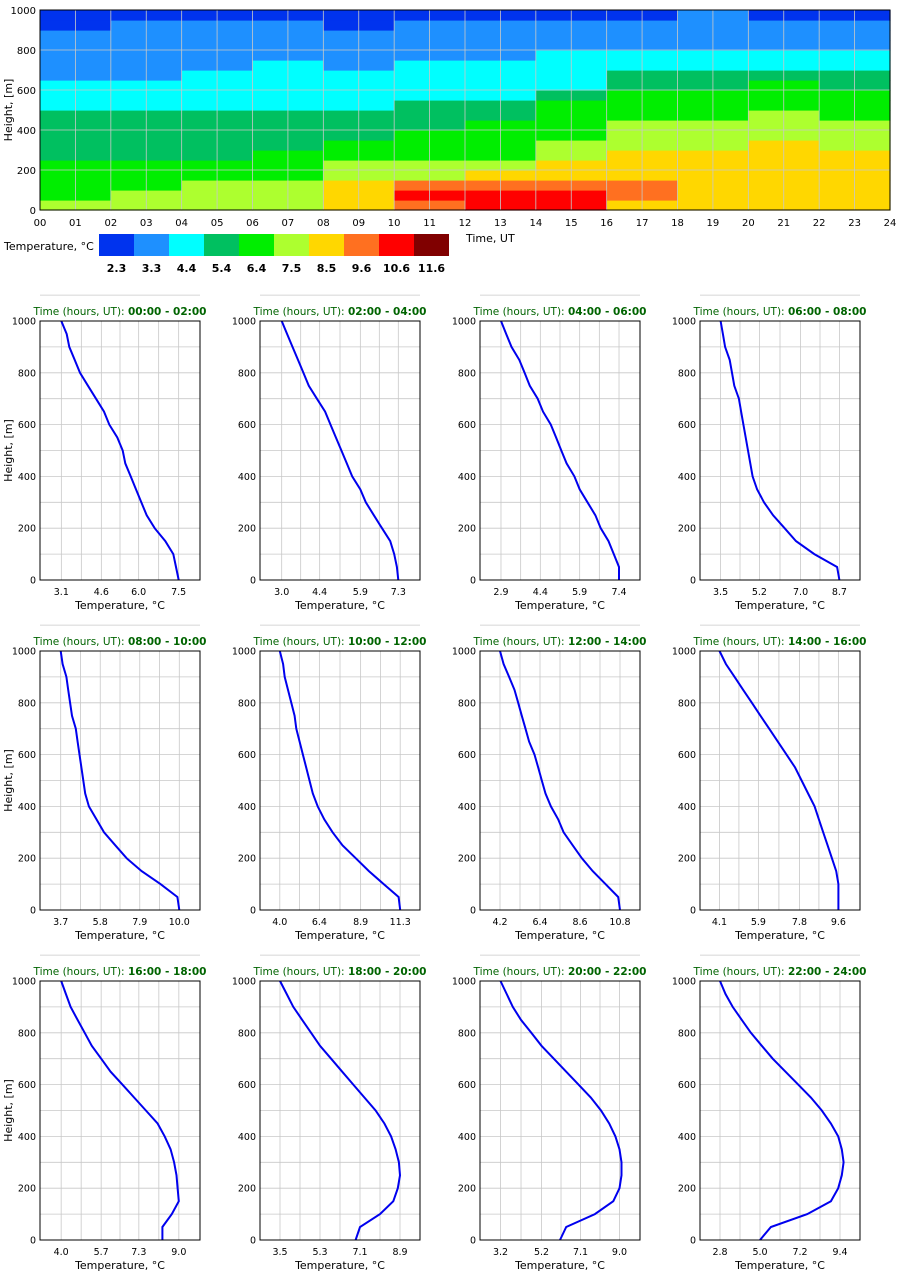 The width and height of the screenshot is (900, 1280). I want to click on panel-title-range: 14:00 - 16:00, so click(827, 642).